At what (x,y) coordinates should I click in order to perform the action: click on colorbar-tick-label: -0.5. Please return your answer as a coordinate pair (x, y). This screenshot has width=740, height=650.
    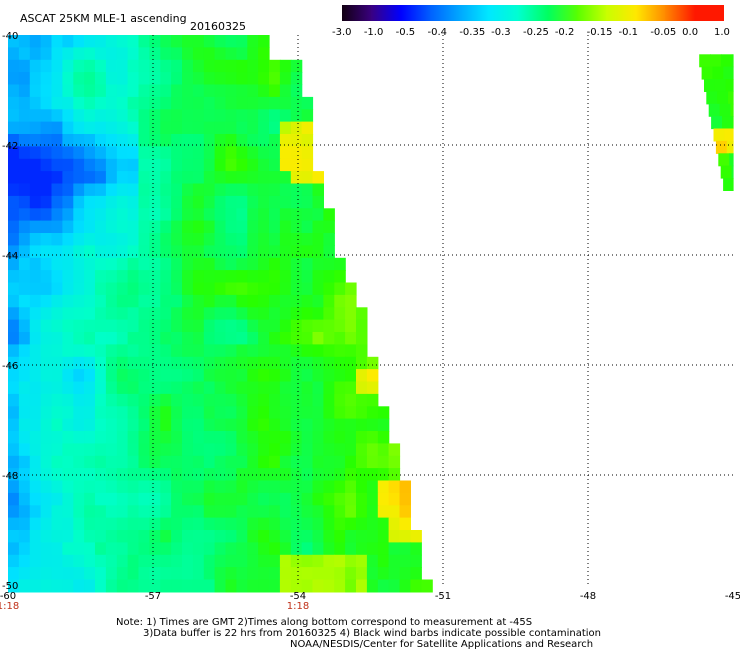
    Looking at the image, I should click on (405, 32).